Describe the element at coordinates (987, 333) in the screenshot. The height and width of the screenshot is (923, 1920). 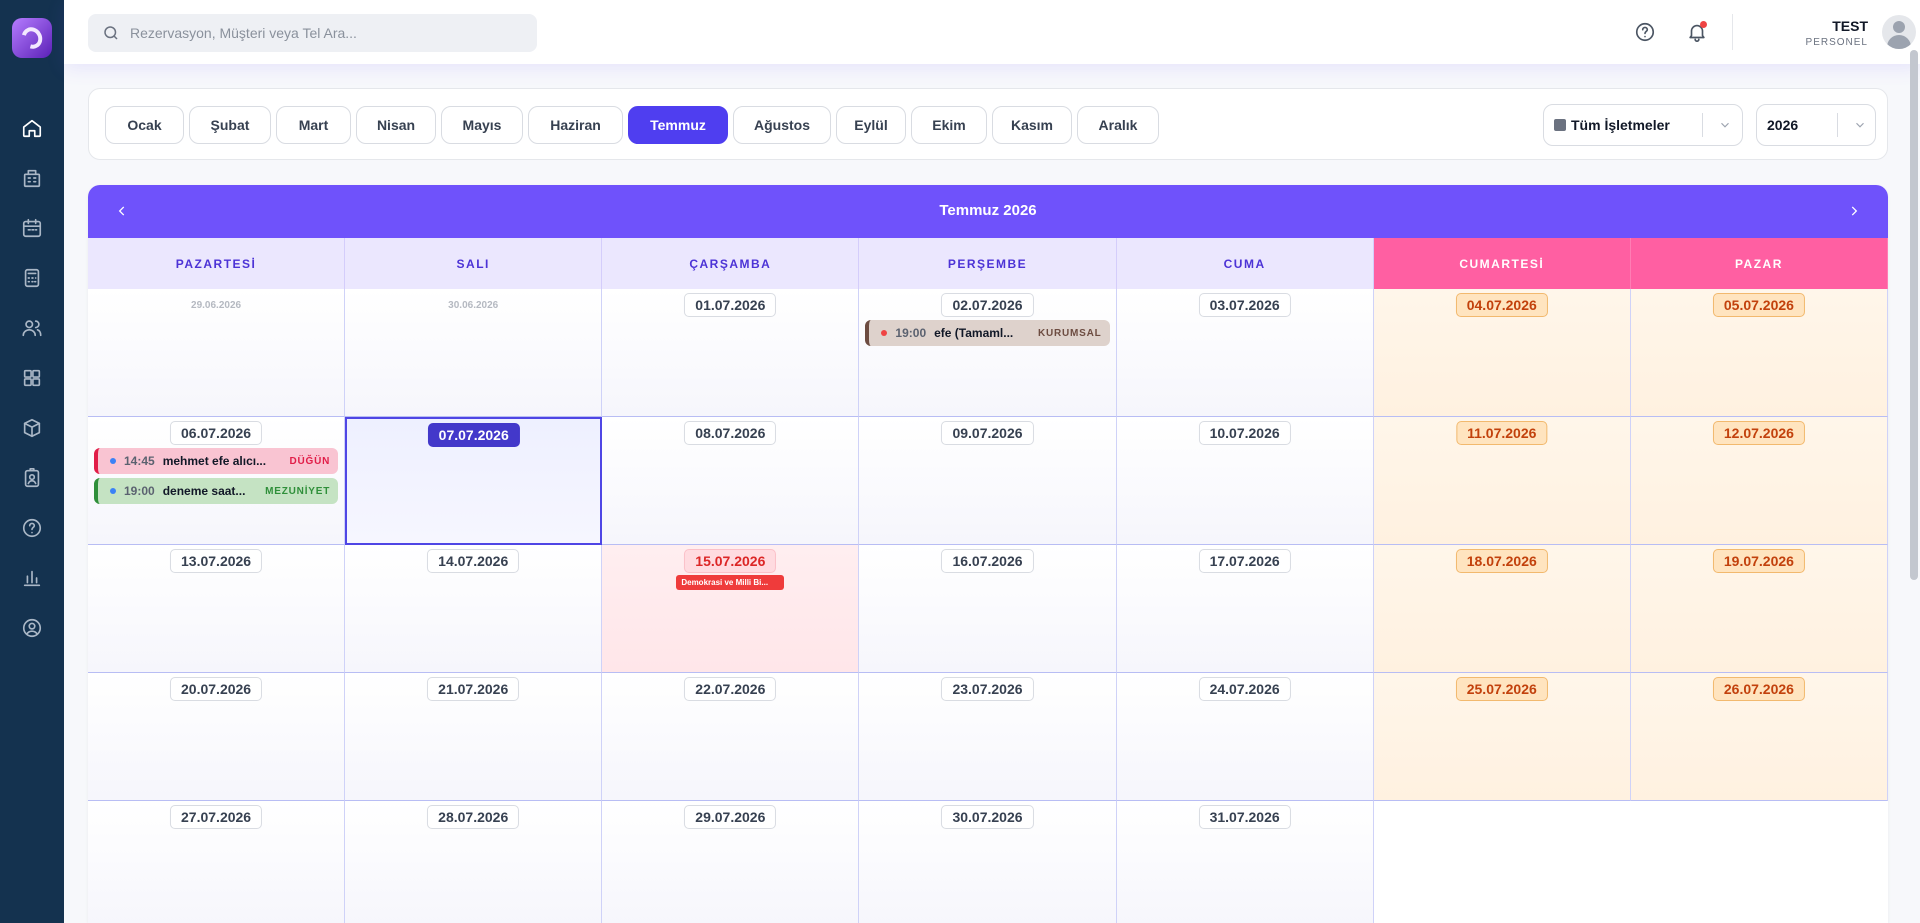
I see `event-chip: 19:00 efe (Tamaml... KURUMSAL` at that location.